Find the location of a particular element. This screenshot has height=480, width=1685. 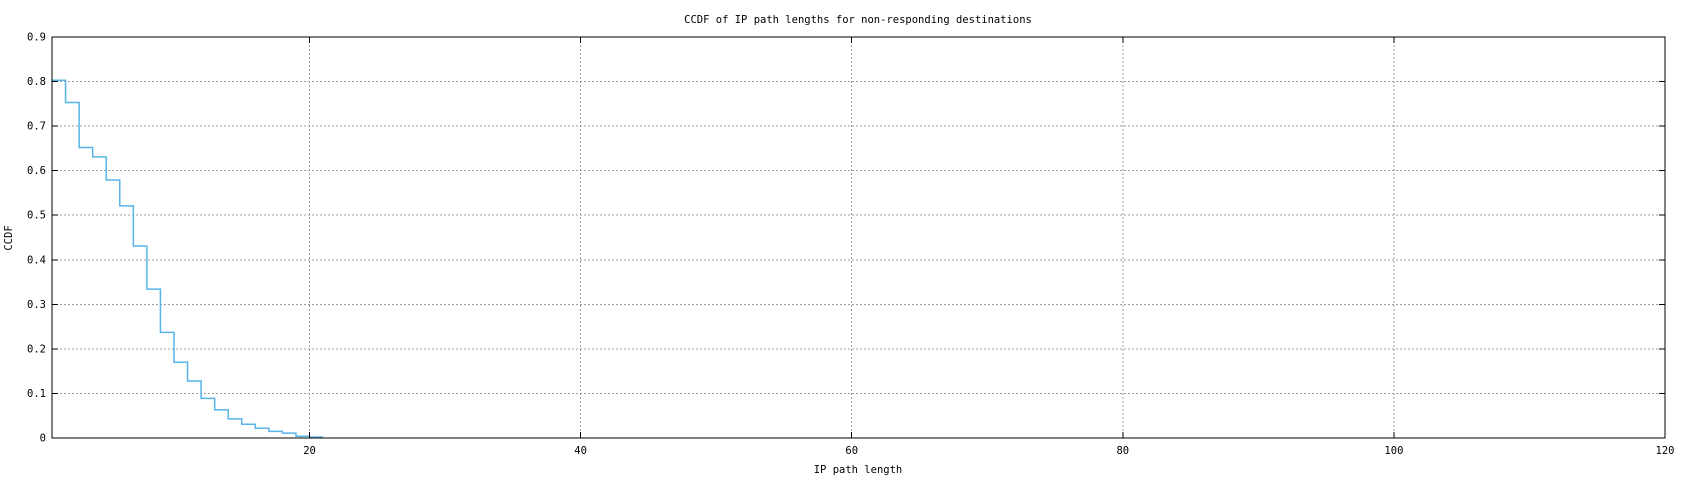

x-tick-label: 20 is located at coordinates (309, 451).